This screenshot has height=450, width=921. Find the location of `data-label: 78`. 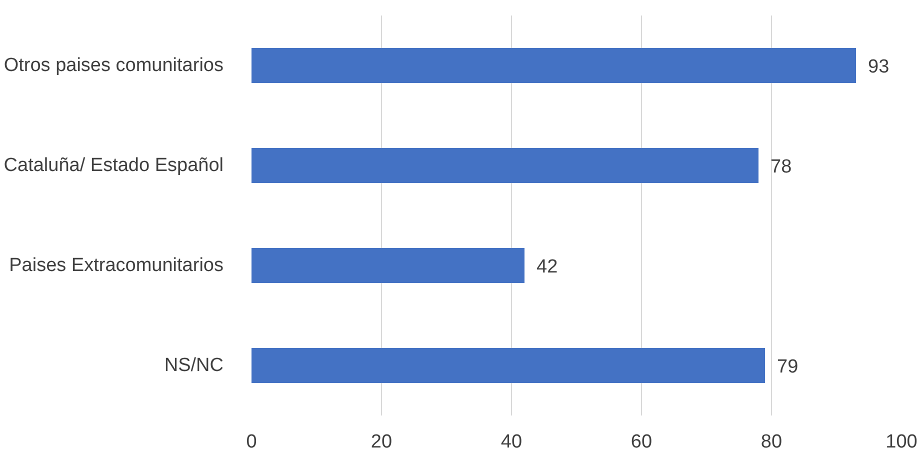

data-label: 78 is located at coordinates (781, 167).